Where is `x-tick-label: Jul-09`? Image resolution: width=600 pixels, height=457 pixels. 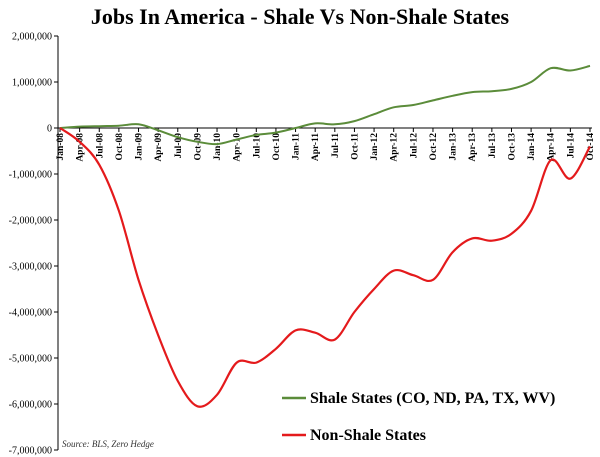
x-tick-label: Jul-09 is located at coordinates (179, 146).